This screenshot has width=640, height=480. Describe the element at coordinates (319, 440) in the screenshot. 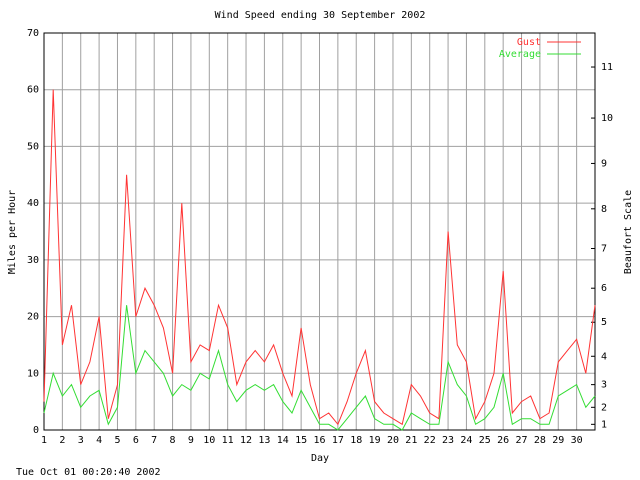

I see `x-tick-label: 16` at that location.